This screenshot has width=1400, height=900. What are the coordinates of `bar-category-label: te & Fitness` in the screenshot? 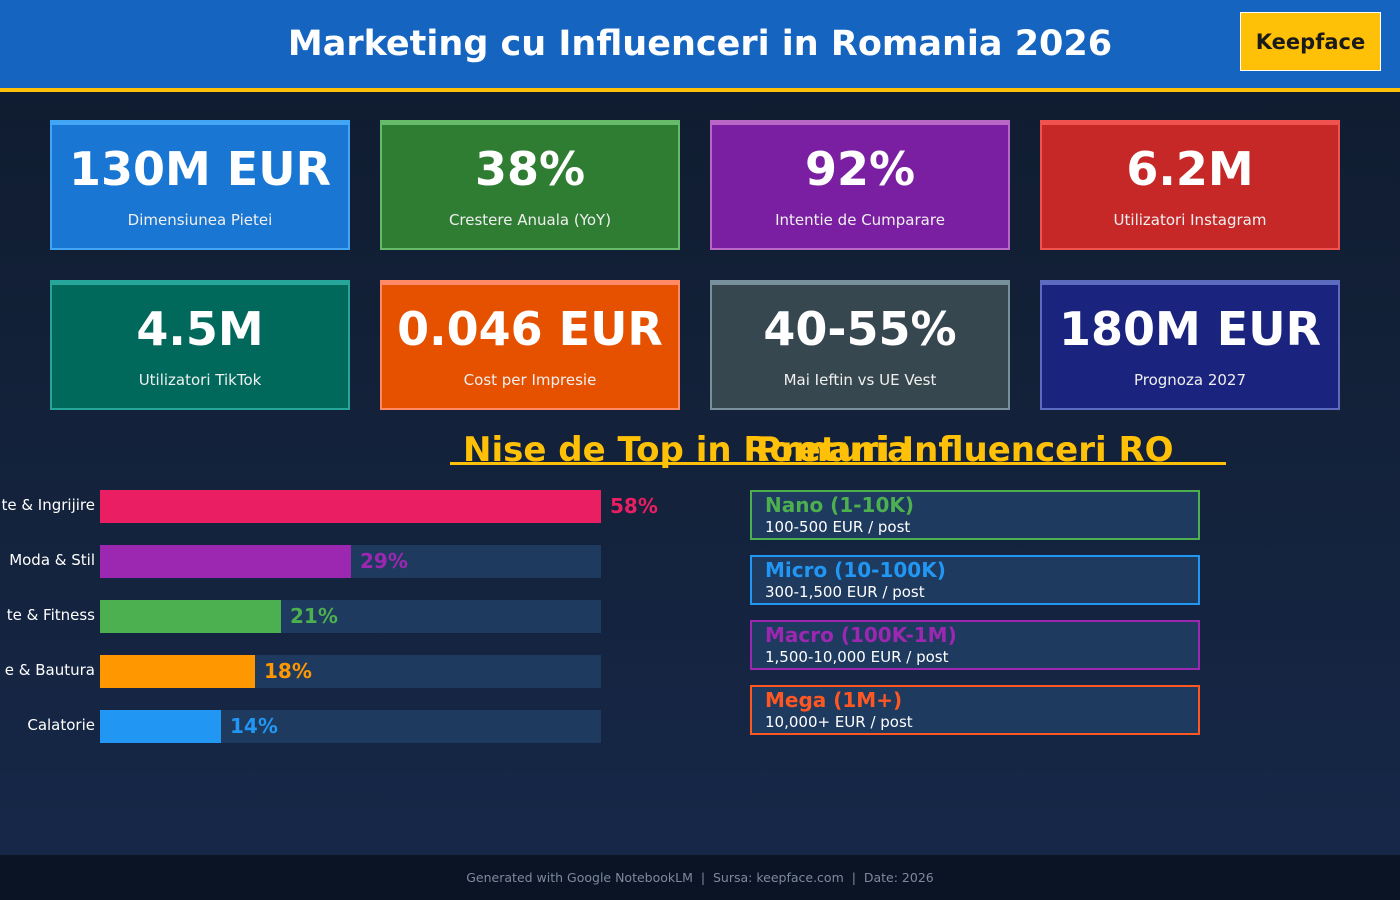 It's located at (50, 615).